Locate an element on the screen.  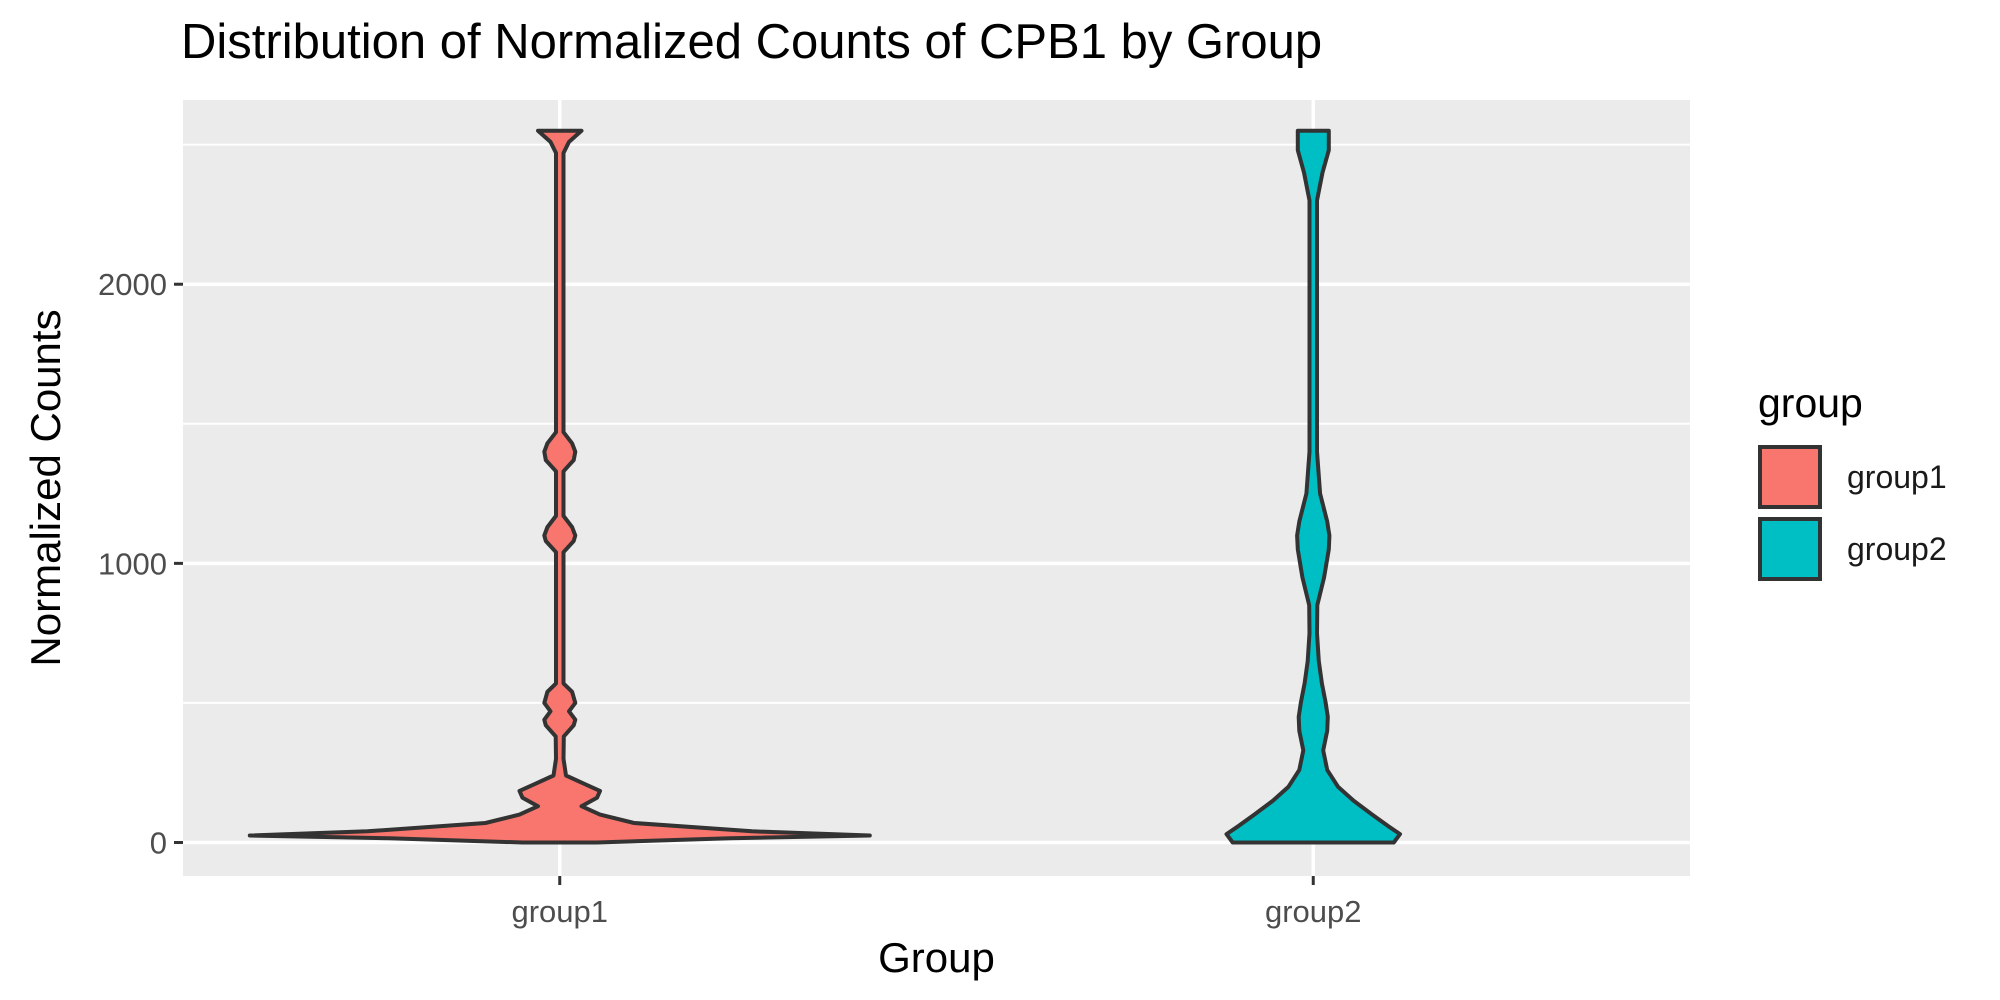
legend-label-group1: group1 is located at coordinates (1897, 476).